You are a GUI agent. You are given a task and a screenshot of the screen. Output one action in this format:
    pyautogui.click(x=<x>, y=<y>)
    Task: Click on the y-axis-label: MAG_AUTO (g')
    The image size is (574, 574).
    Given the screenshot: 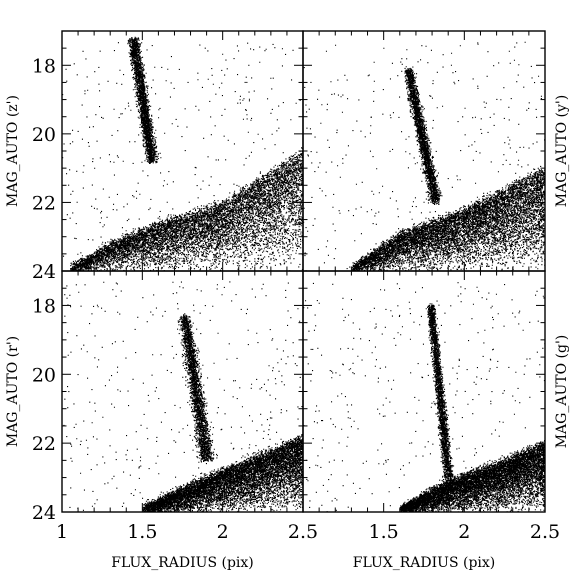 What is the action you would take?
    pyautogui.click(x=562, y=392)
    